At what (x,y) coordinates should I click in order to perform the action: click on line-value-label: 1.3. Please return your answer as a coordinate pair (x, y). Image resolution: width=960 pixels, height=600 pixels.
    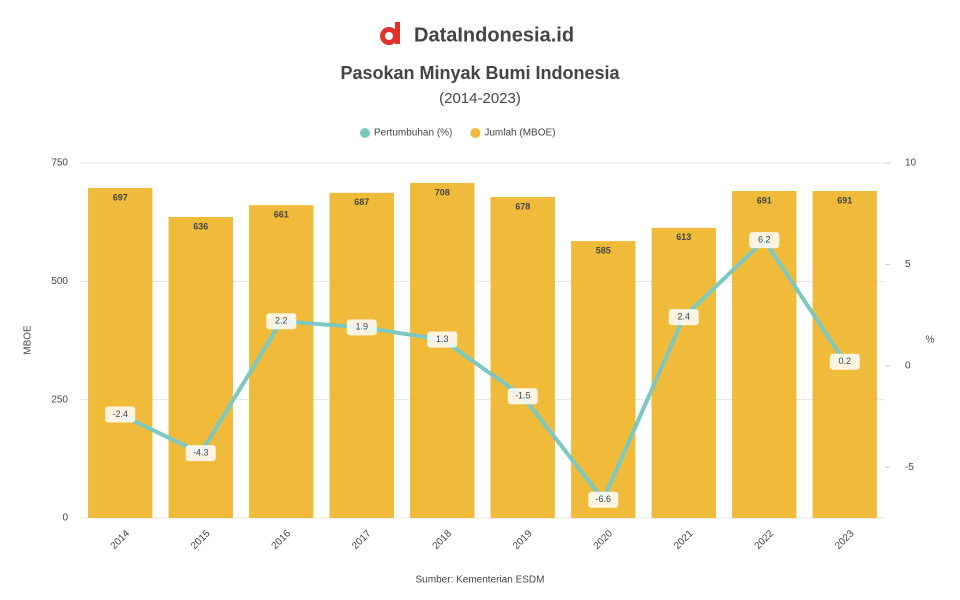
    Looking at the image, I should click on (442, 339).